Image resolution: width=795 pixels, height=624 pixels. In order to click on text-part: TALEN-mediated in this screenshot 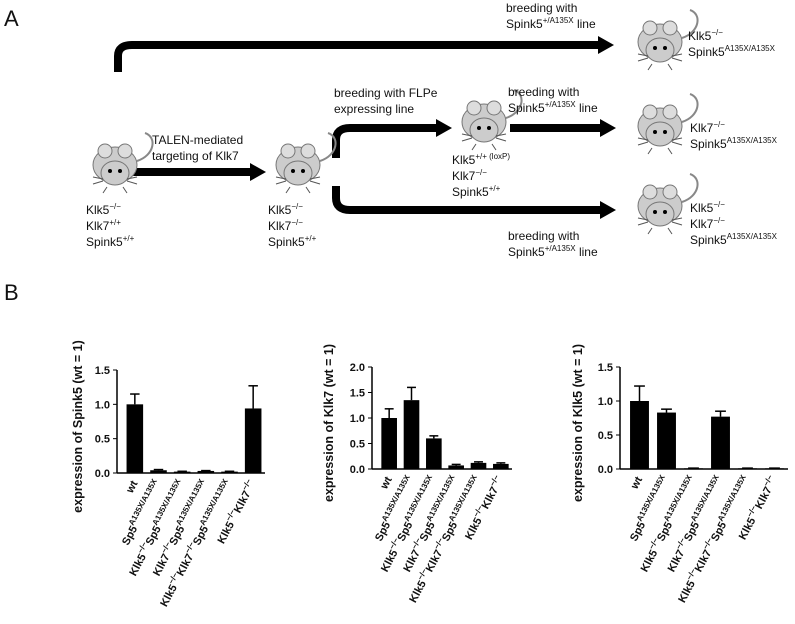, I will do `click(197, 140)`.